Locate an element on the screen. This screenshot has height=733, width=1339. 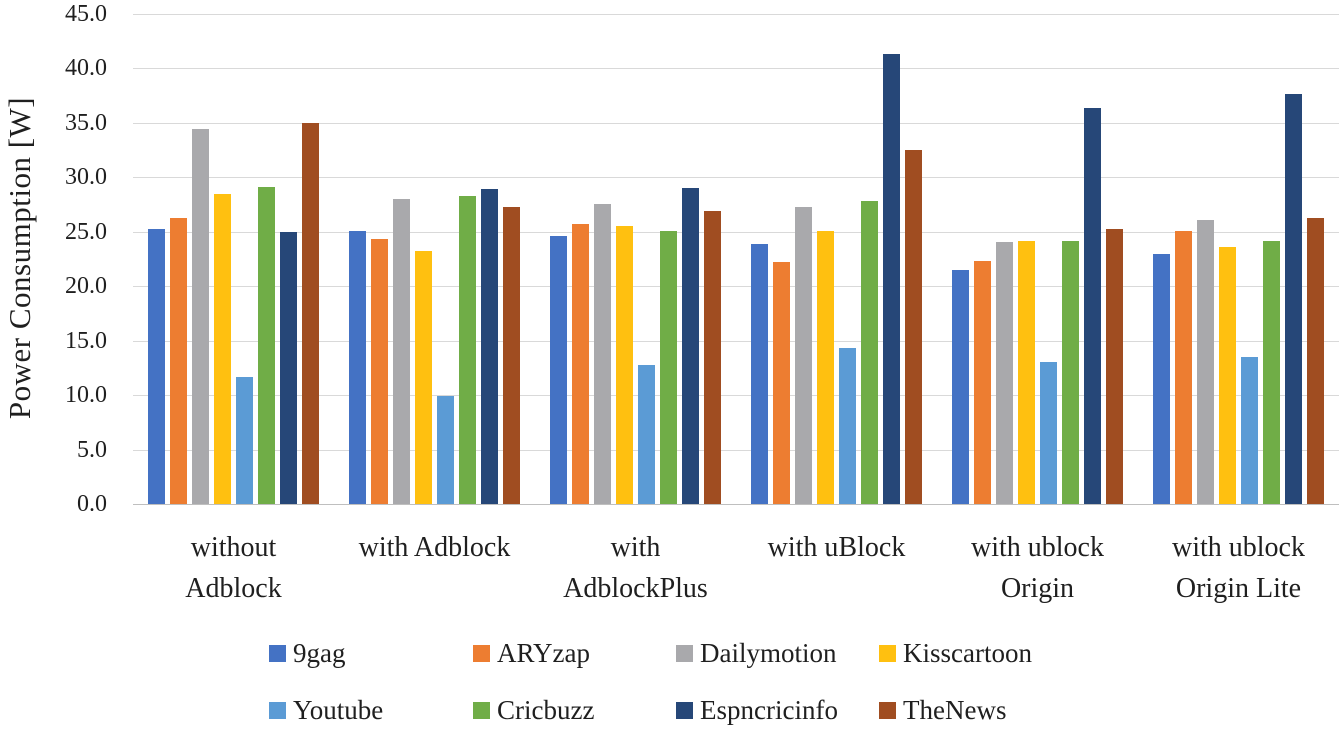
legend-swatch-espncricinfo is located at coordinates (684, 710).